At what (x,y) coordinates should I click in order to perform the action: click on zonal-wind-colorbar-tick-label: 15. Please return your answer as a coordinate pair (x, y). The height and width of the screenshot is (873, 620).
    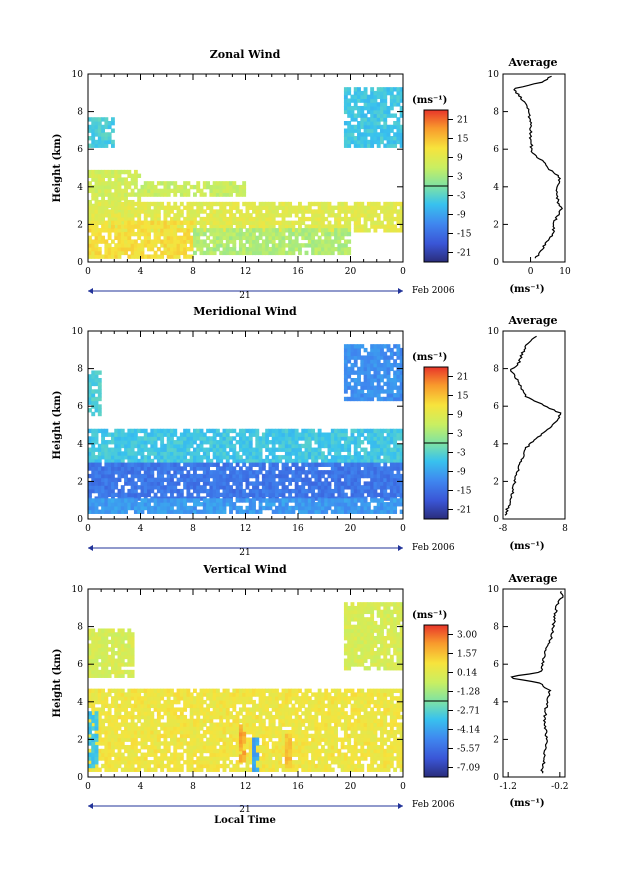
    Looking at the image, I should click on (463, 140).